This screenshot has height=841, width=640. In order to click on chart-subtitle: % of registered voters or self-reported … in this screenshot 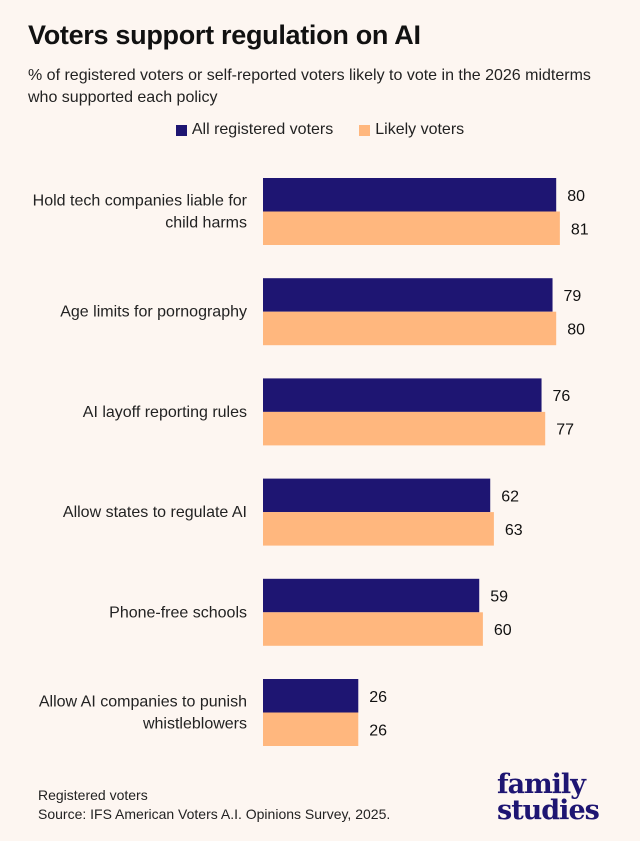, I will do `click(309, 86)`.